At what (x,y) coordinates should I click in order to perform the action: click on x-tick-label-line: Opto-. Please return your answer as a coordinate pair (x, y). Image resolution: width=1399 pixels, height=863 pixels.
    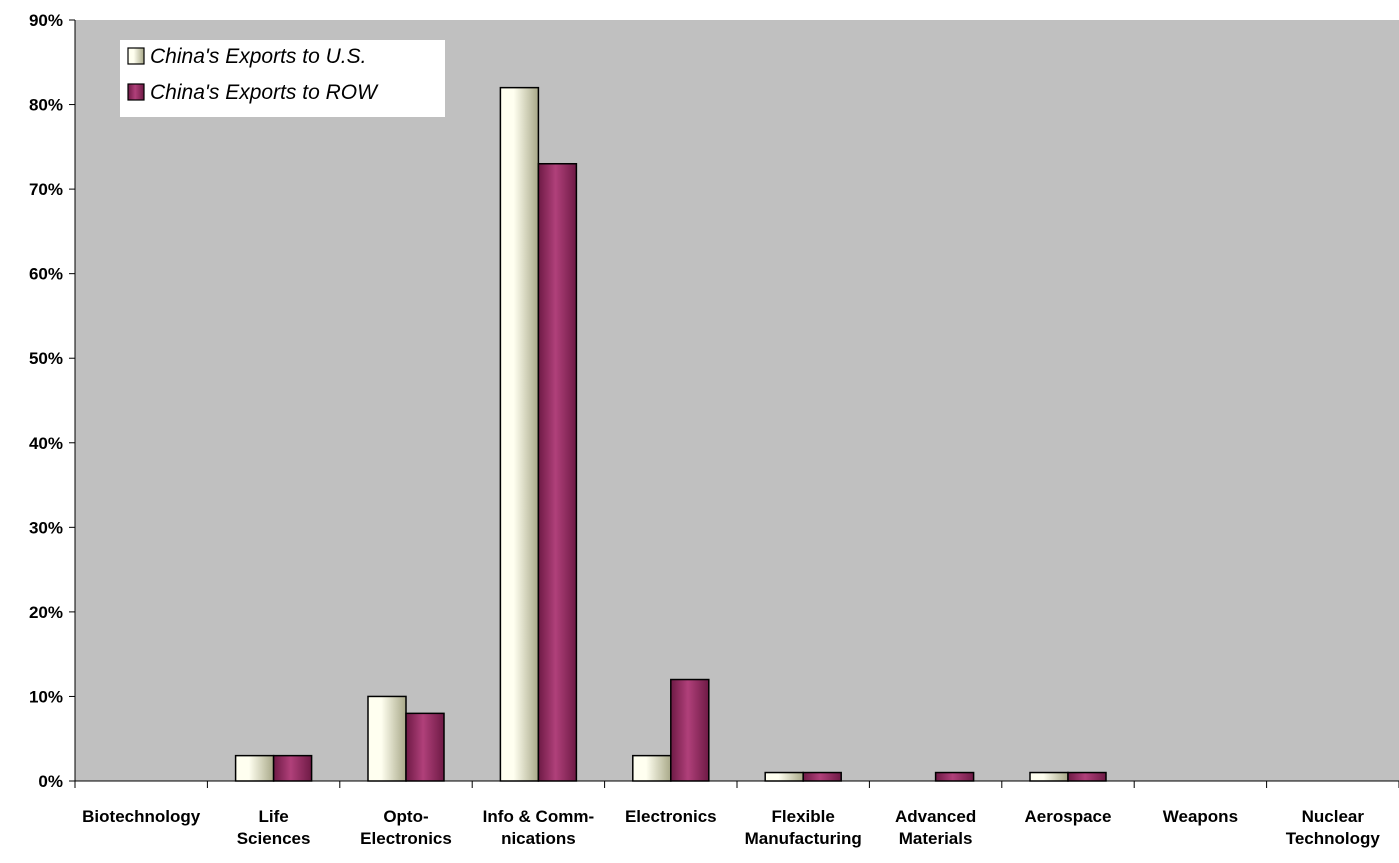
    Looking at the image, I should click on (405, 816).